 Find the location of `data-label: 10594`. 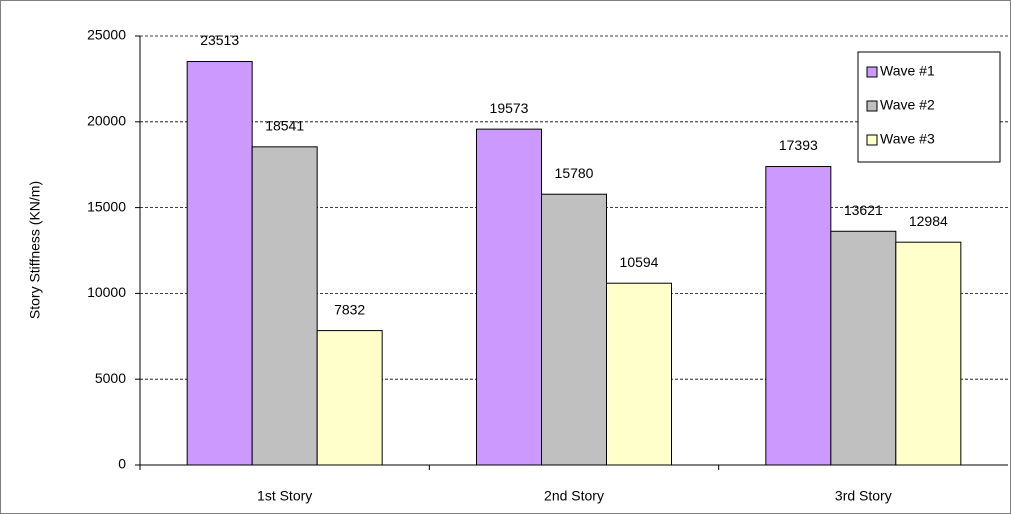

data-label: 10594 is located at coordinates (639, 262).